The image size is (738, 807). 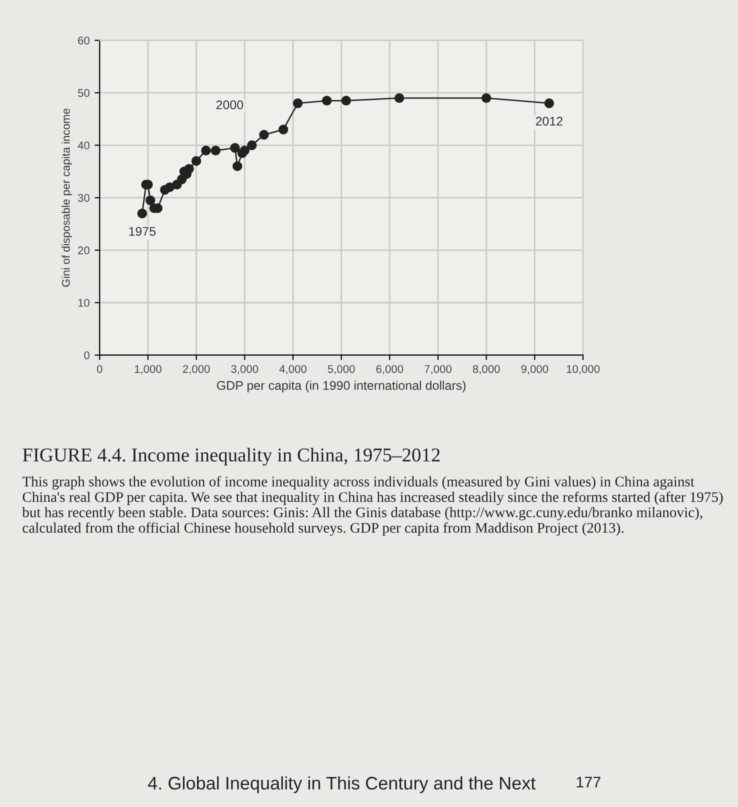 I want to click on x-tick-label: 10,000, so click(x=583, y=369).